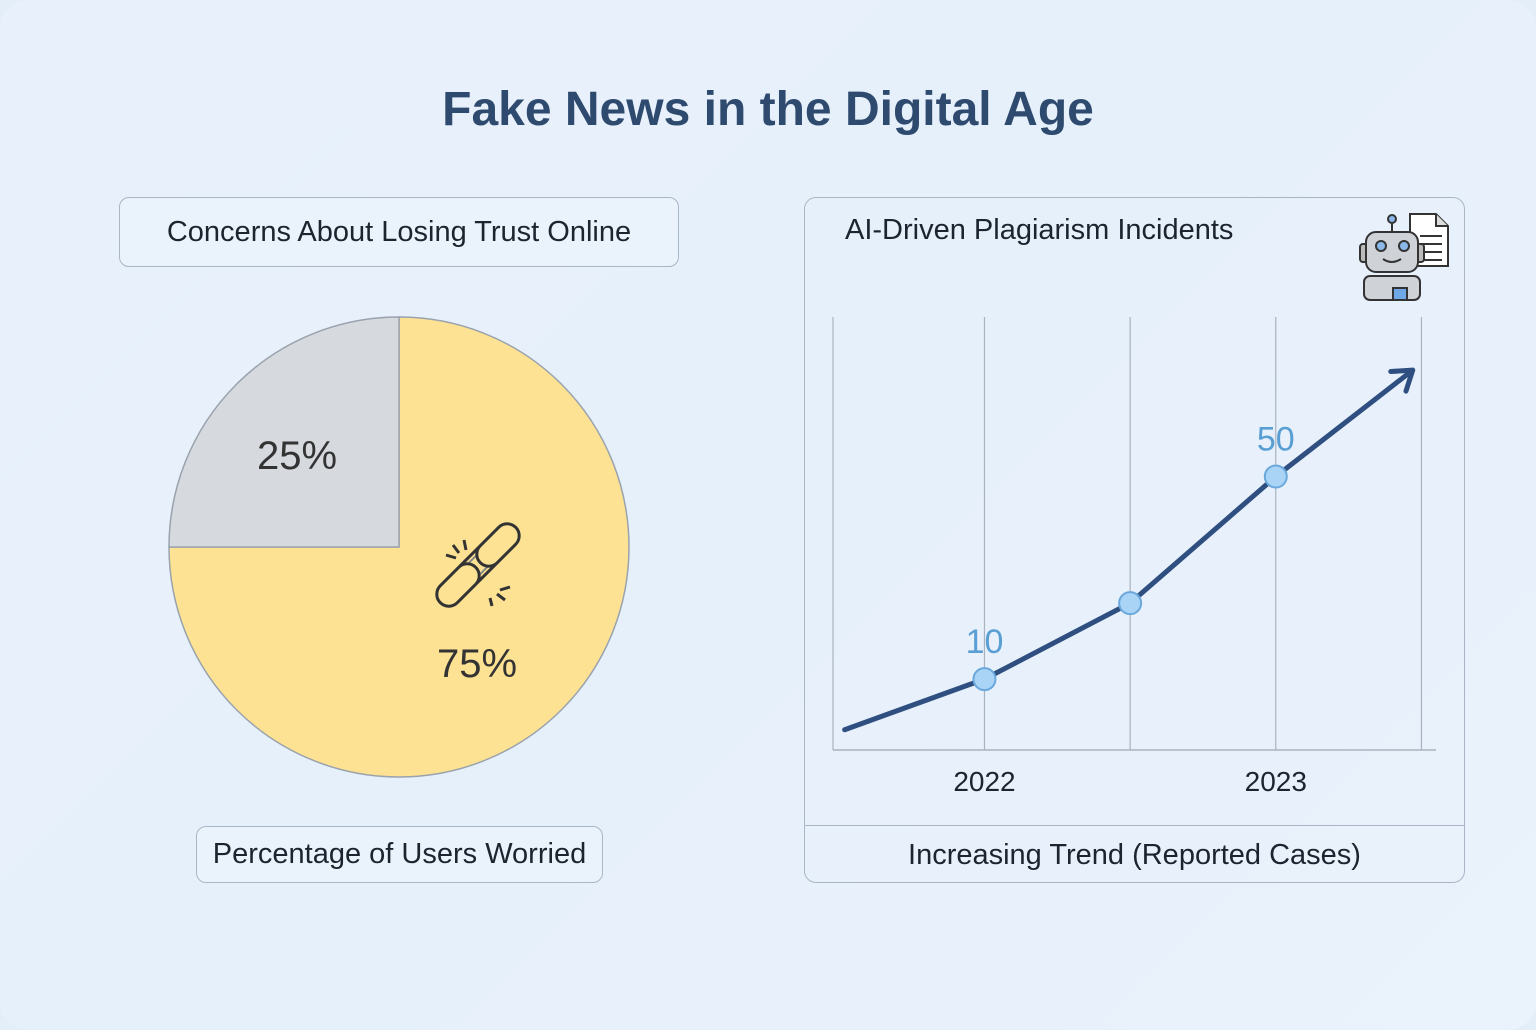 This screenshot has height=1030, width=1536. I want to click on data-label: 50, so click(1276, 440).